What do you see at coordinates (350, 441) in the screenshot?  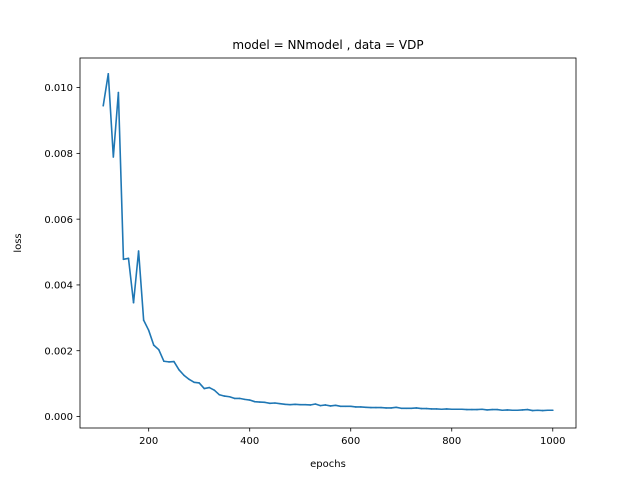 I see `x-tick-label: 600` at bounding box center [350, 441].